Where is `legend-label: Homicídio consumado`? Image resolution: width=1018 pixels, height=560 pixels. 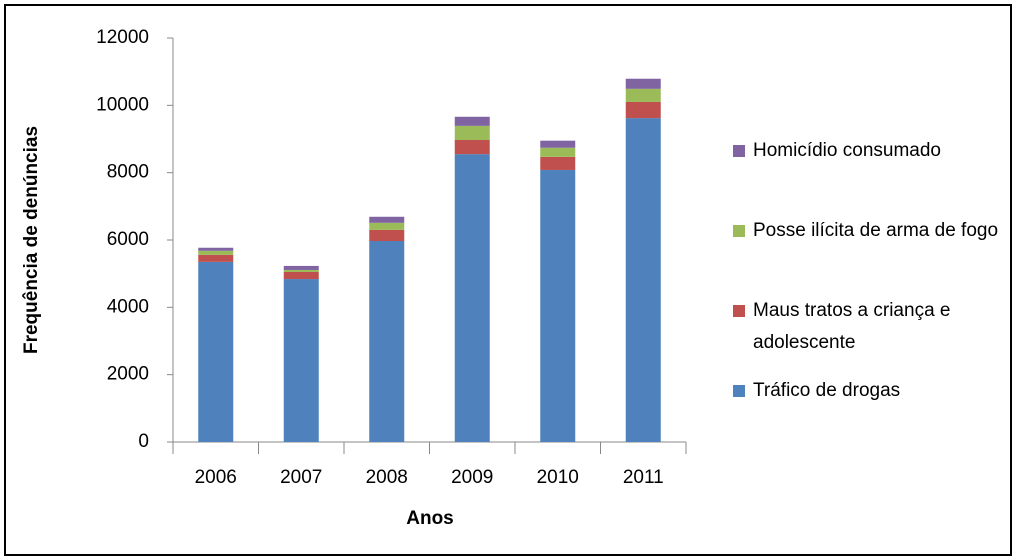
legend-label: Homicídio consumado is located at coordinates (847, 150).